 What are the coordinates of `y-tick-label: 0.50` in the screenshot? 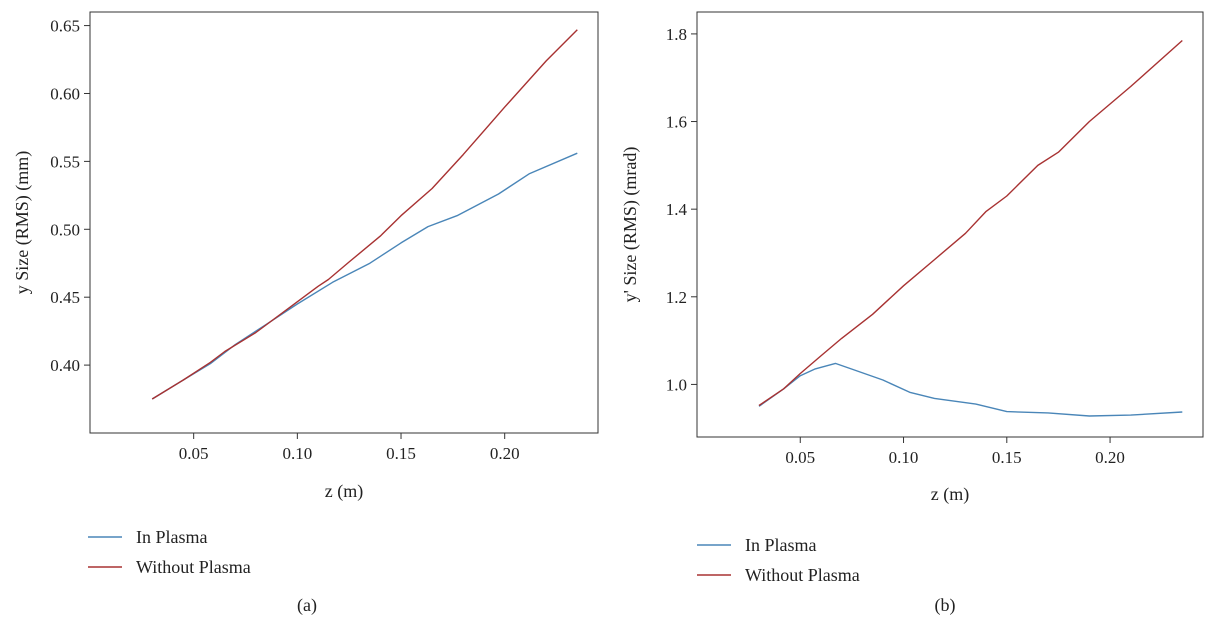 It's located at (65, 229).